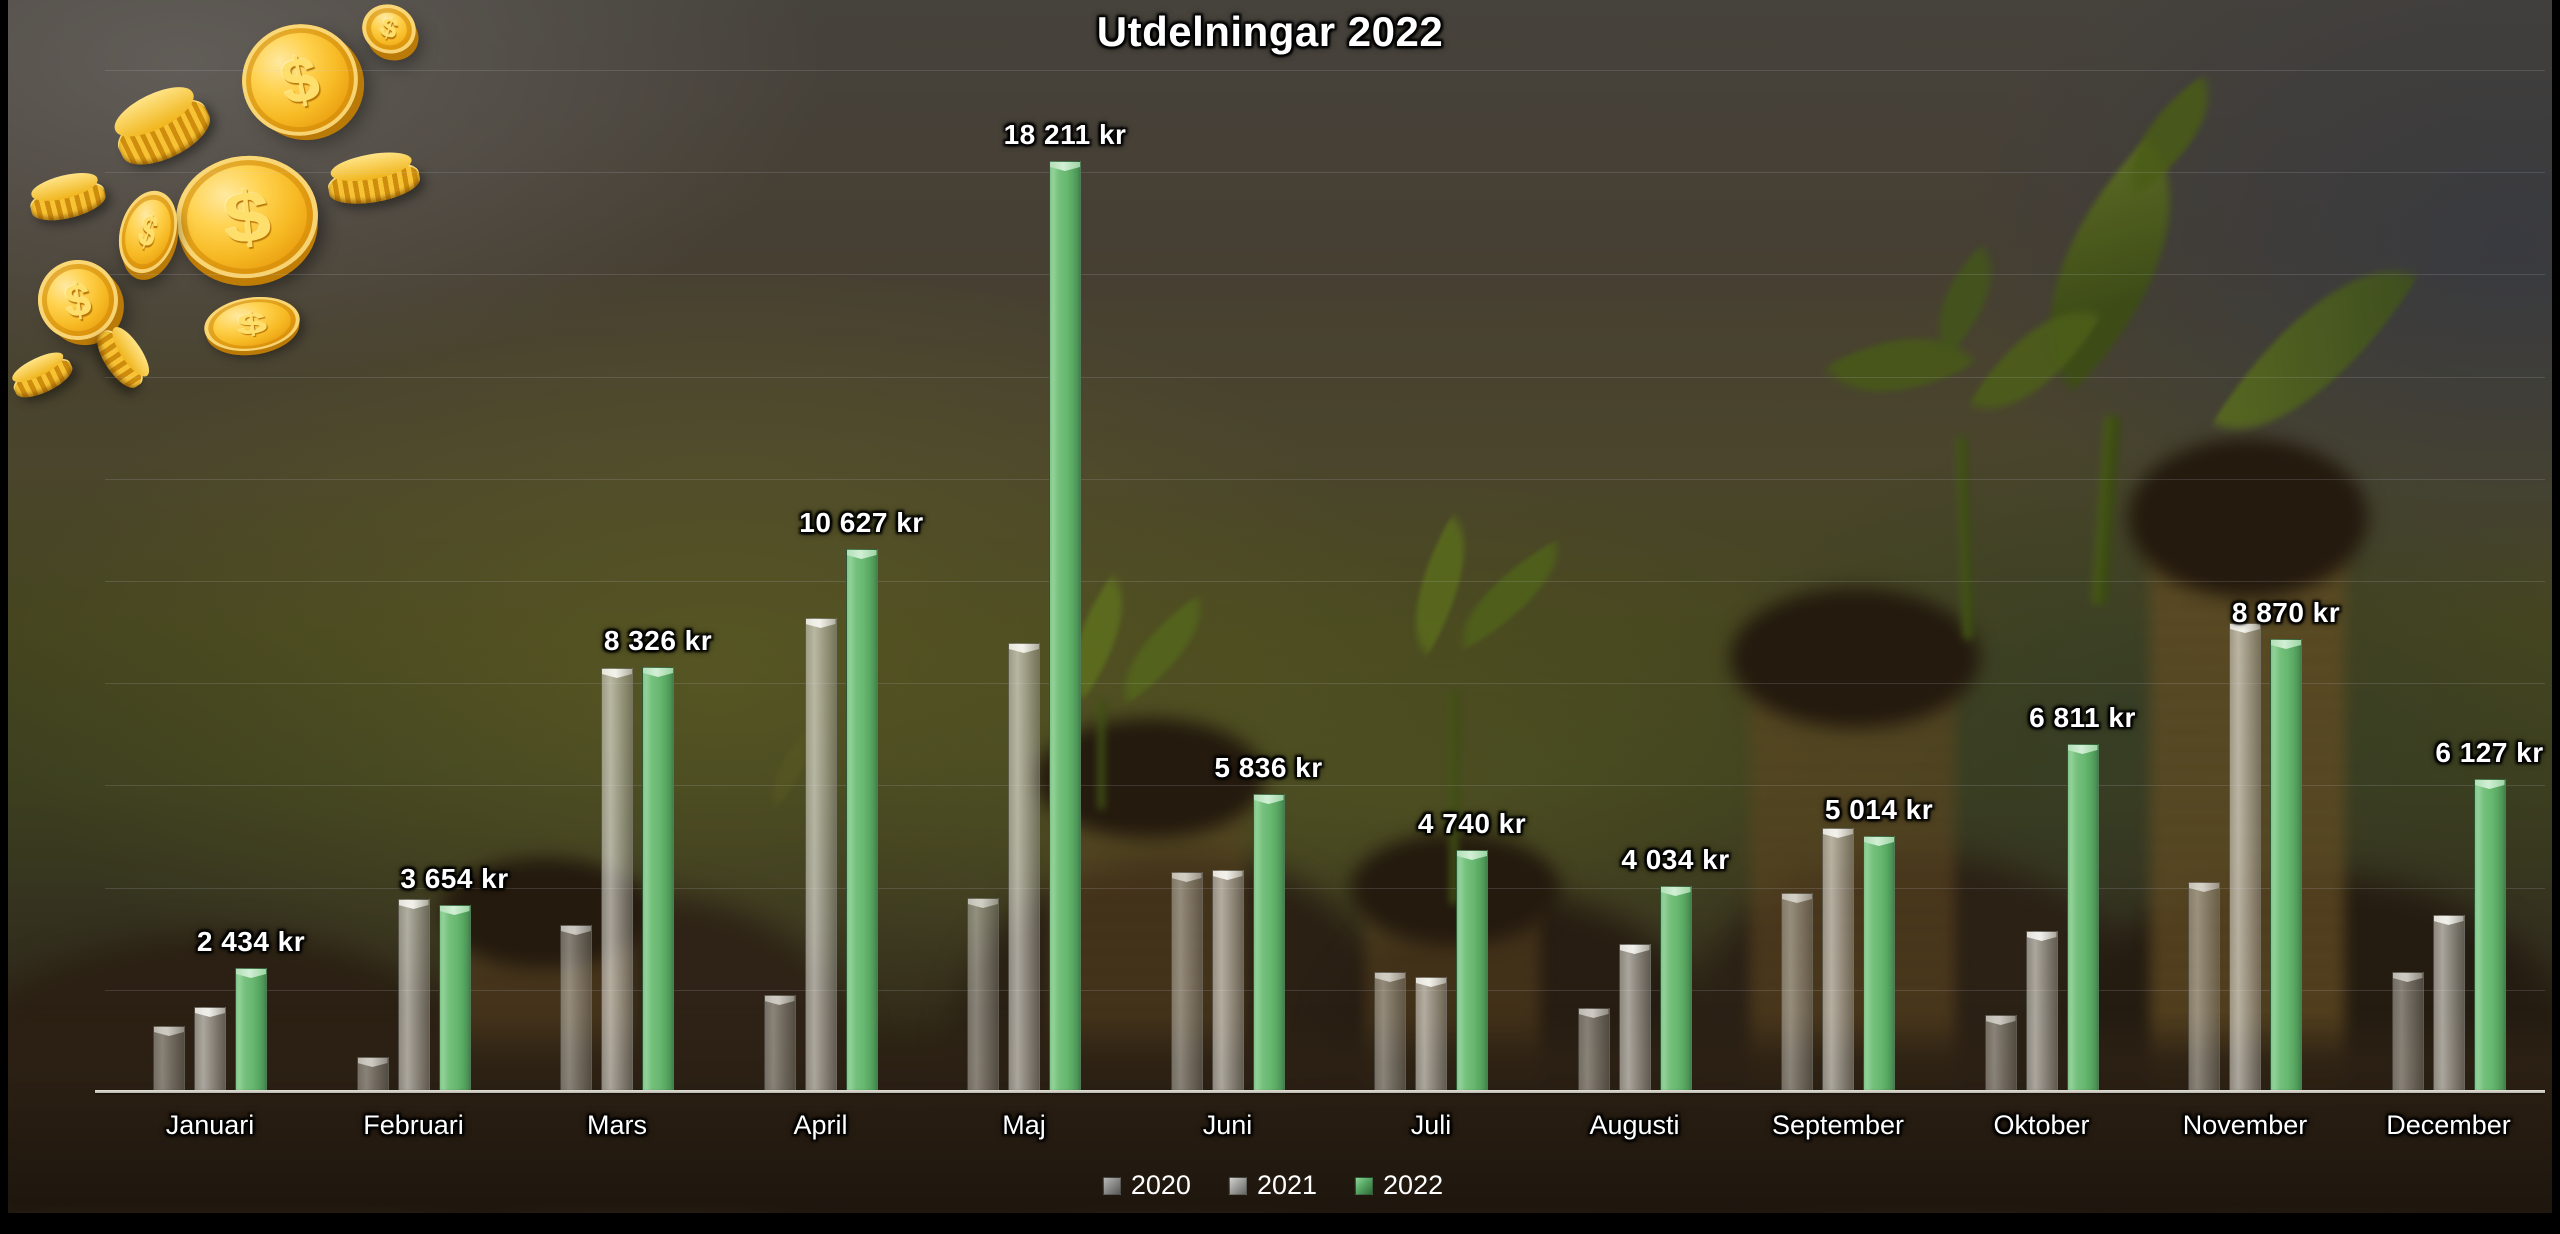 The height and width of the screenshot is (1234, 2560). What do you see at coordinates (1390, 1032) in the screenshot?
I see `bar-2020-juli` at bounding box center [1390, 1032].